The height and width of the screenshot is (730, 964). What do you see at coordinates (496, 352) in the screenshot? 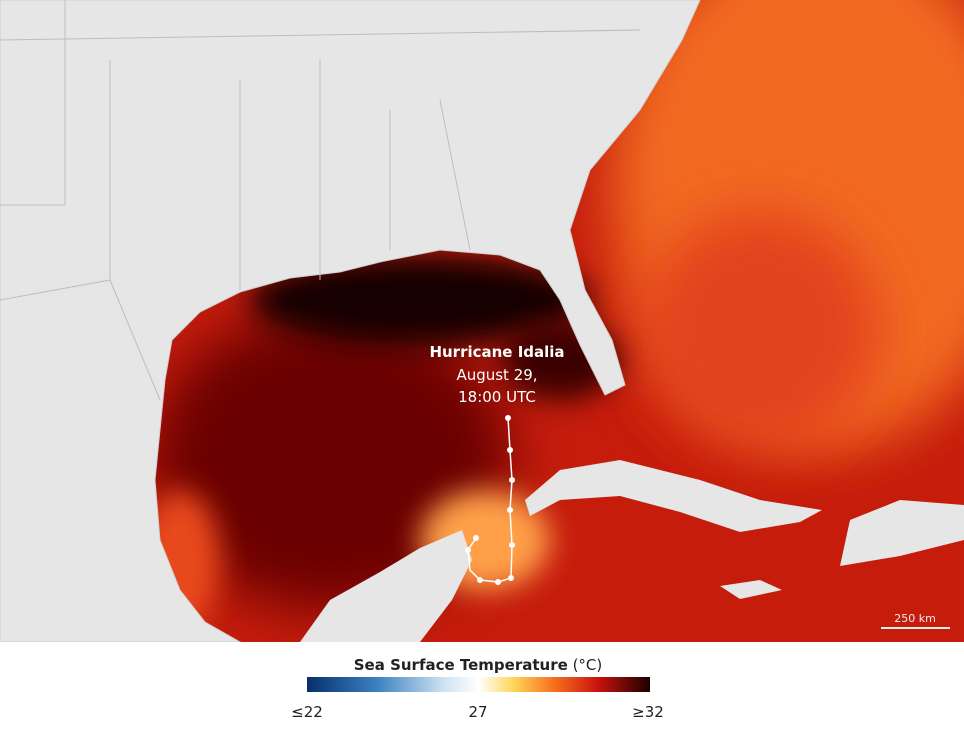
I see `storm-name: Hurricane Idalia` at bounding box center [496, 352].